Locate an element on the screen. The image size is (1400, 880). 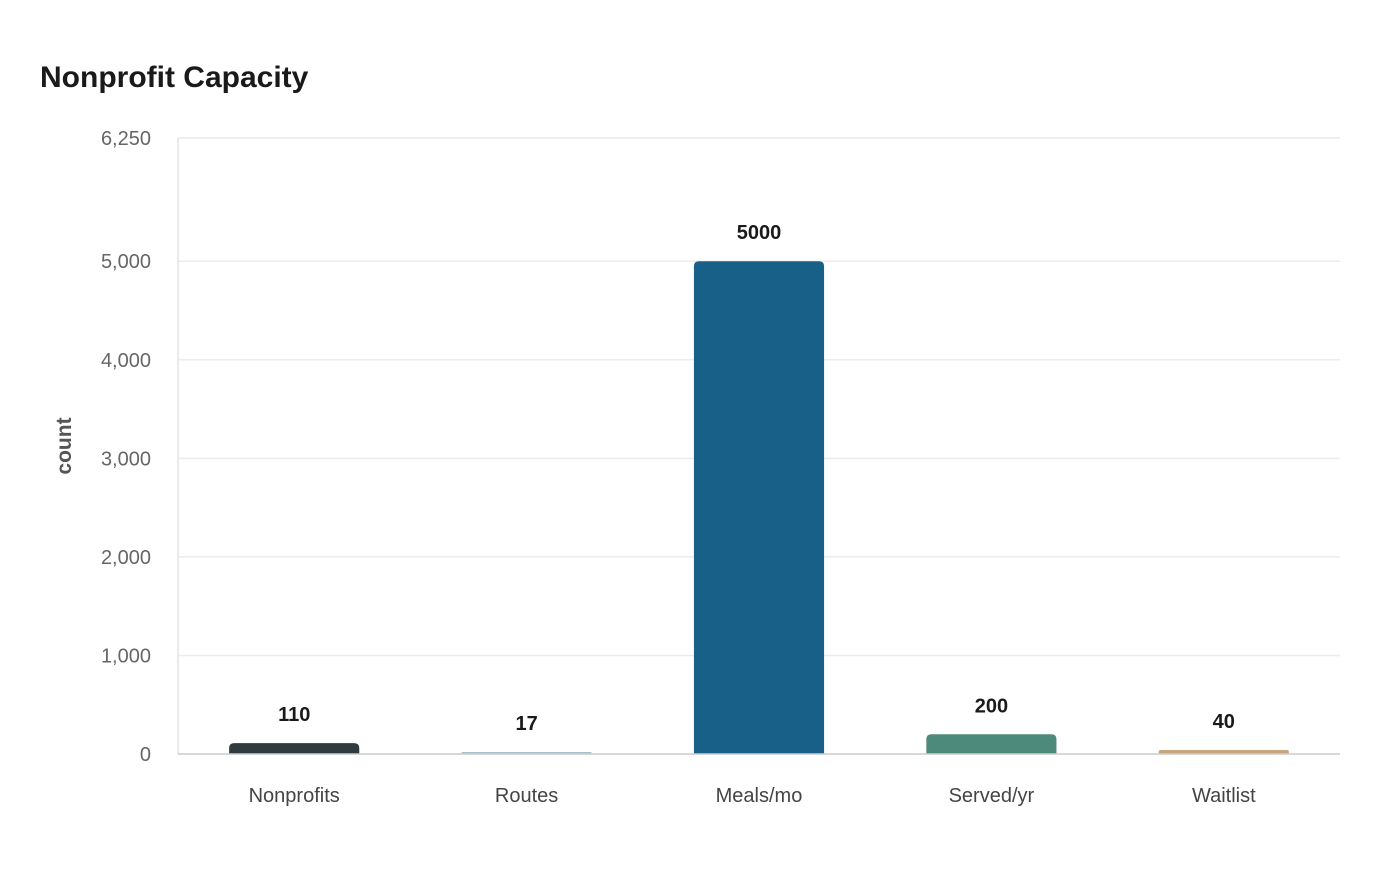
bar-waitlist is located at coordinates (1223, 752).